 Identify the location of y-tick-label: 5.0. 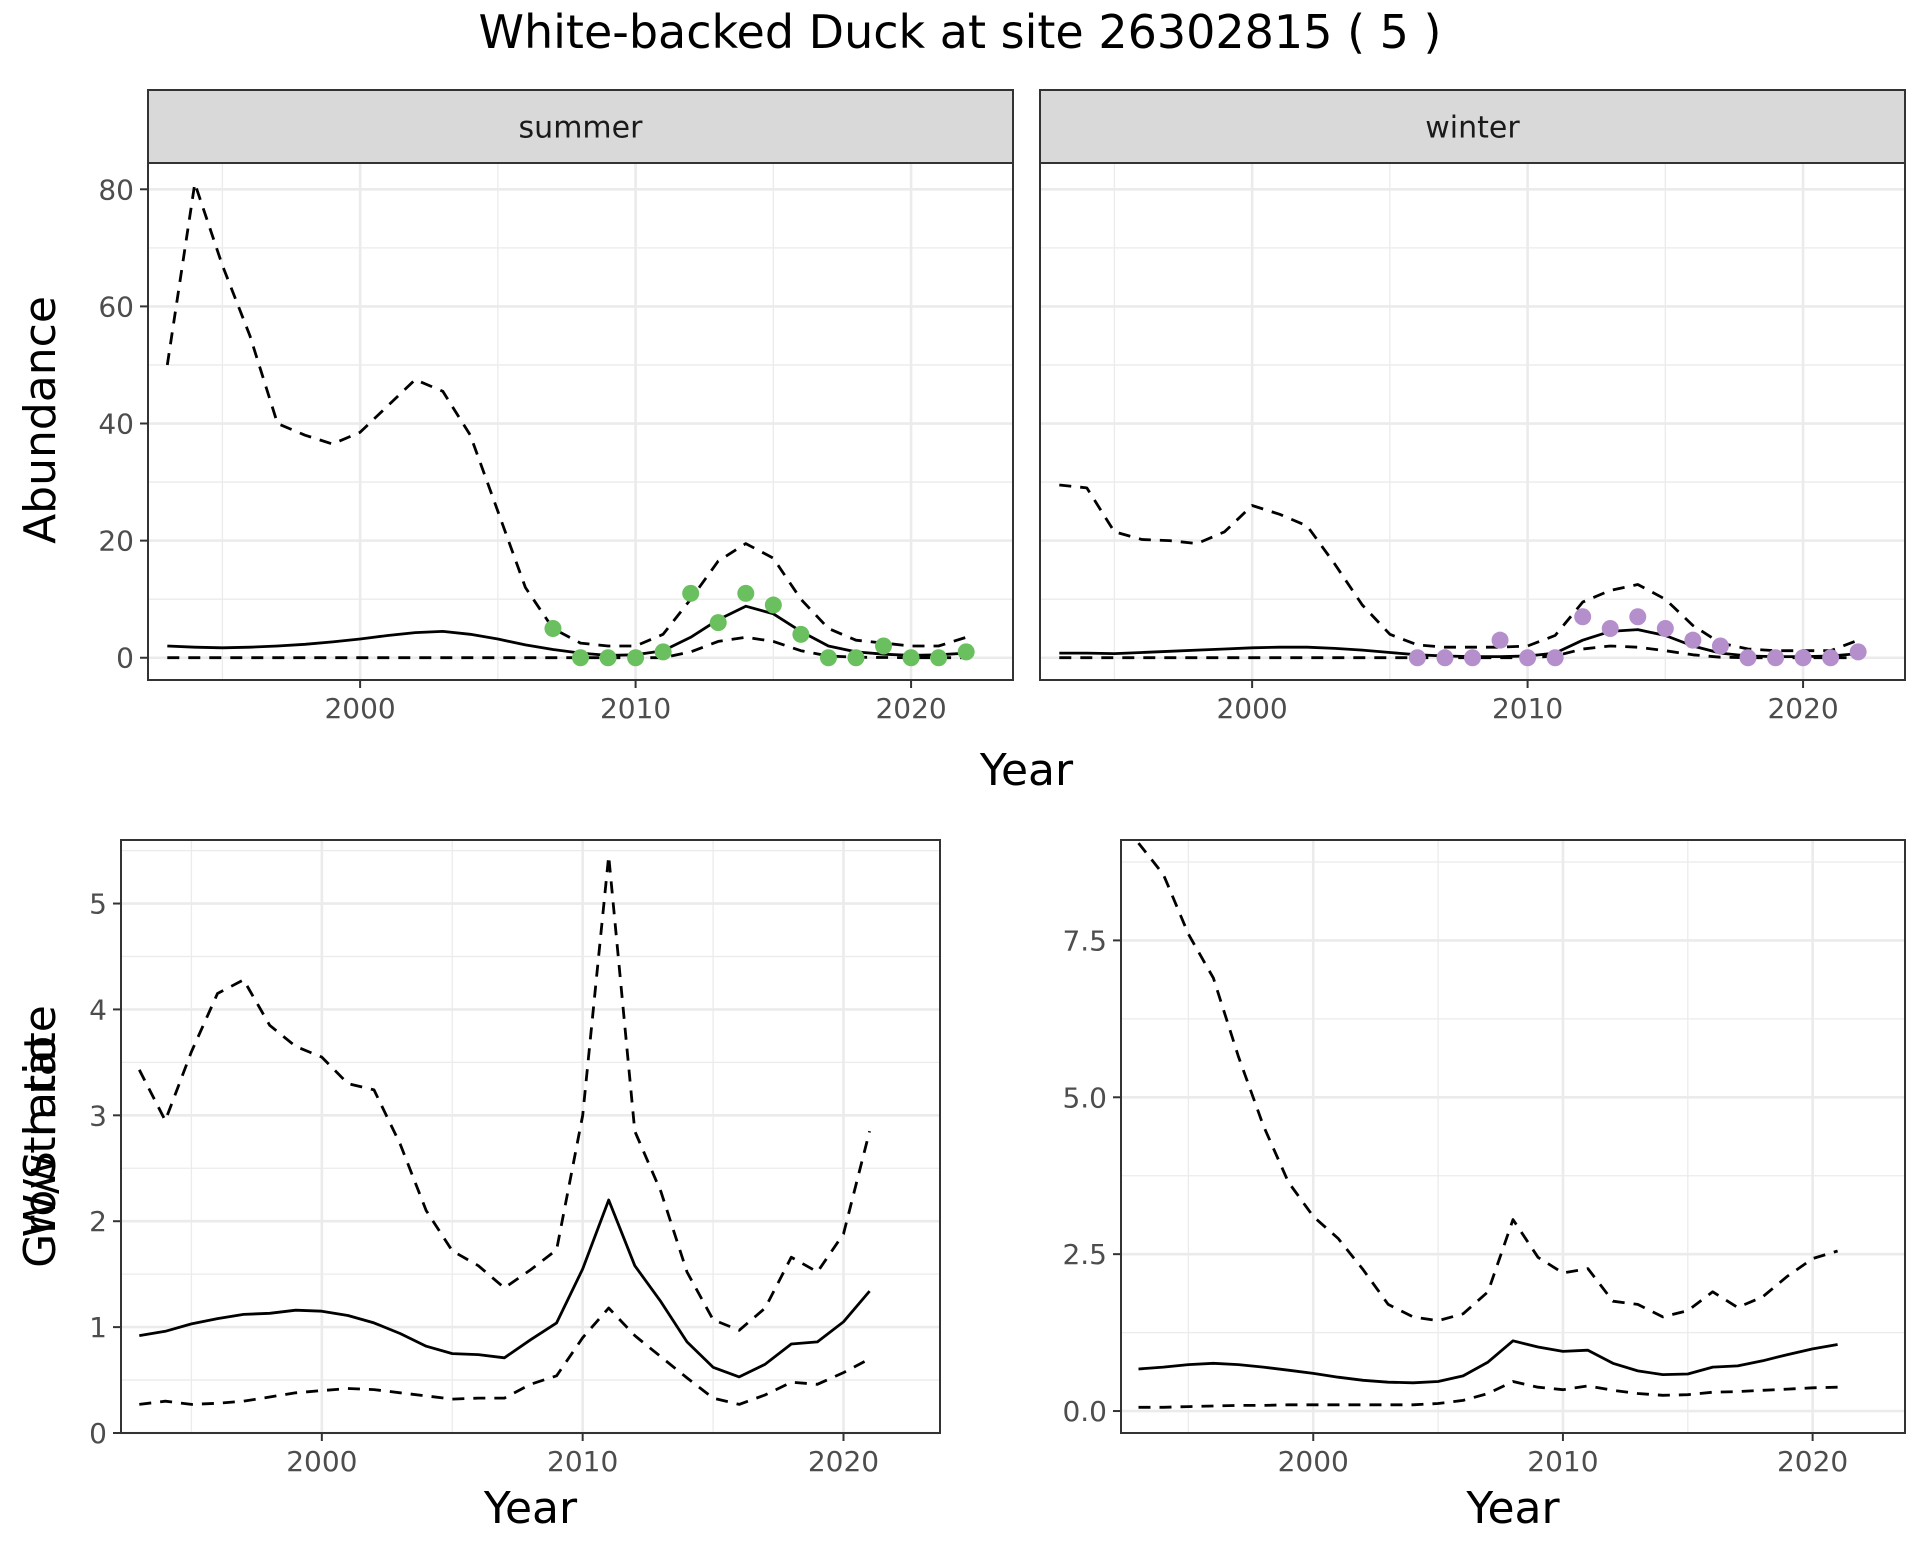
(1084, 1097).